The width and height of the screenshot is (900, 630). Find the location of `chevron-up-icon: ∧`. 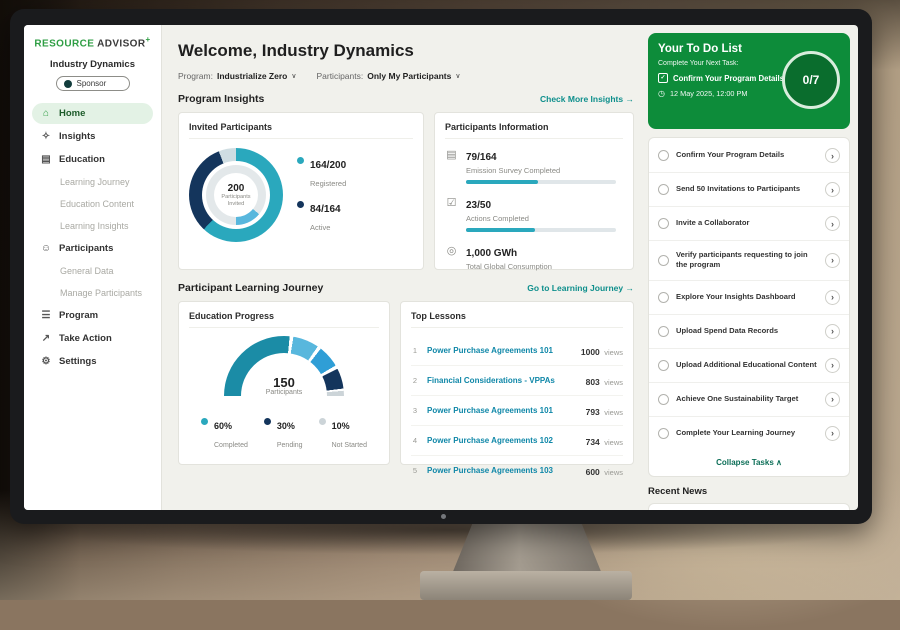

chevron-up-icon: ∧ is located at coordinates (779, 462).